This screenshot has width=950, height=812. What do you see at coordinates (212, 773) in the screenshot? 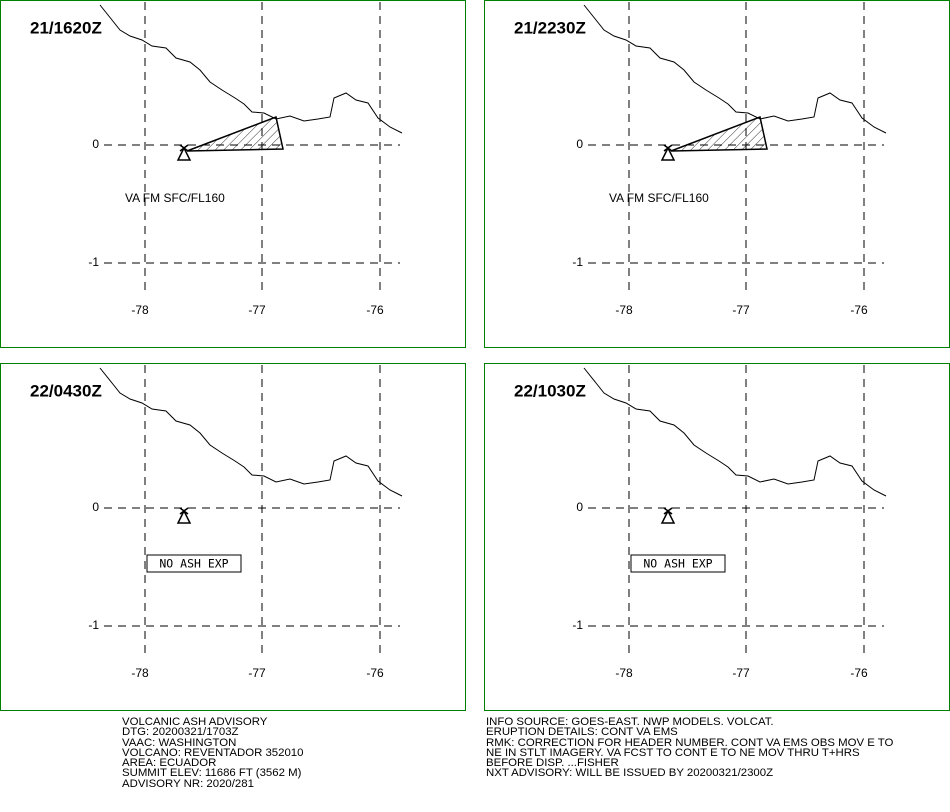
I see `advisory-line: SUMMIT ELEV: 11686 FT (3562 M)` at bounding box center [212, 773].